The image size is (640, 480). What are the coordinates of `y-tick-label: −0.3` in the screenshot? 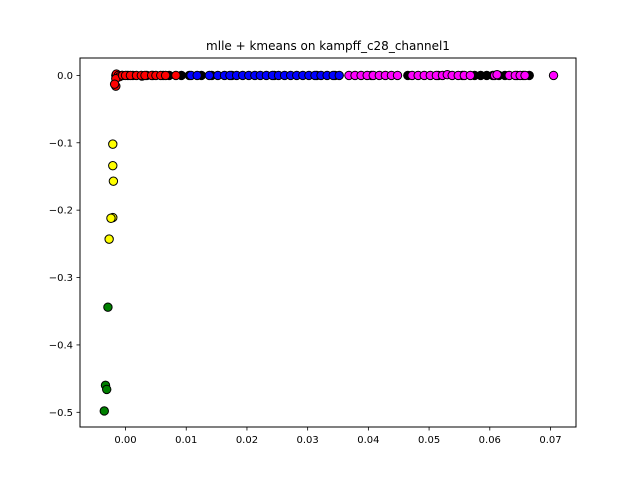 It's located at (61, 278).